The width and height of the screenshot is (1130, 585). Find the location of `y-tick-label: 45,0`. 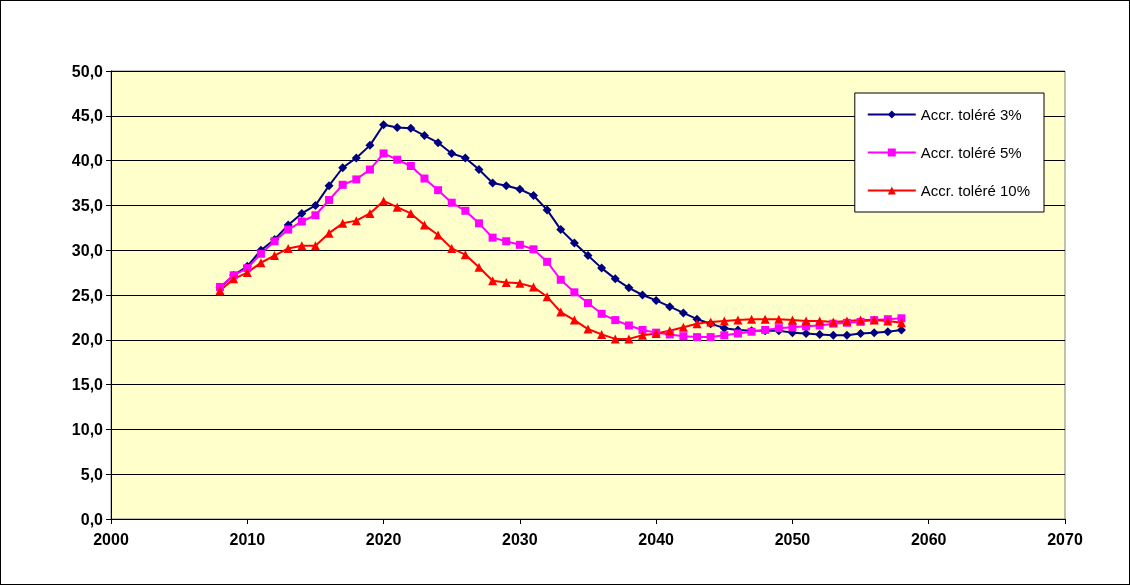

y-tick-label: 45,0 is located at coordinates (87, 116).